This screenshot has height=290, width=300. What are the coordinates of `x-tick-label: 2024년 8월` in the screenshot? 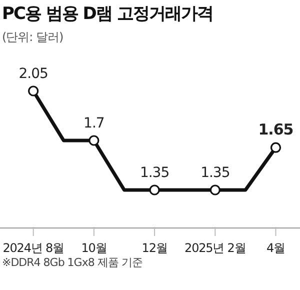 It's located at (33, 248).